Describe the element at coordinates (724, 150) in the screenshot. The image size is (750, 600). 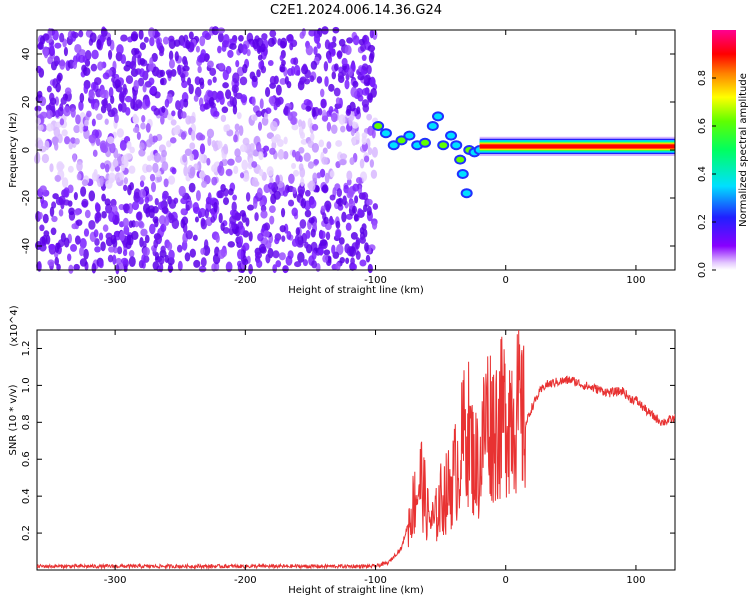
I see `colorbar-gradient` at that location.